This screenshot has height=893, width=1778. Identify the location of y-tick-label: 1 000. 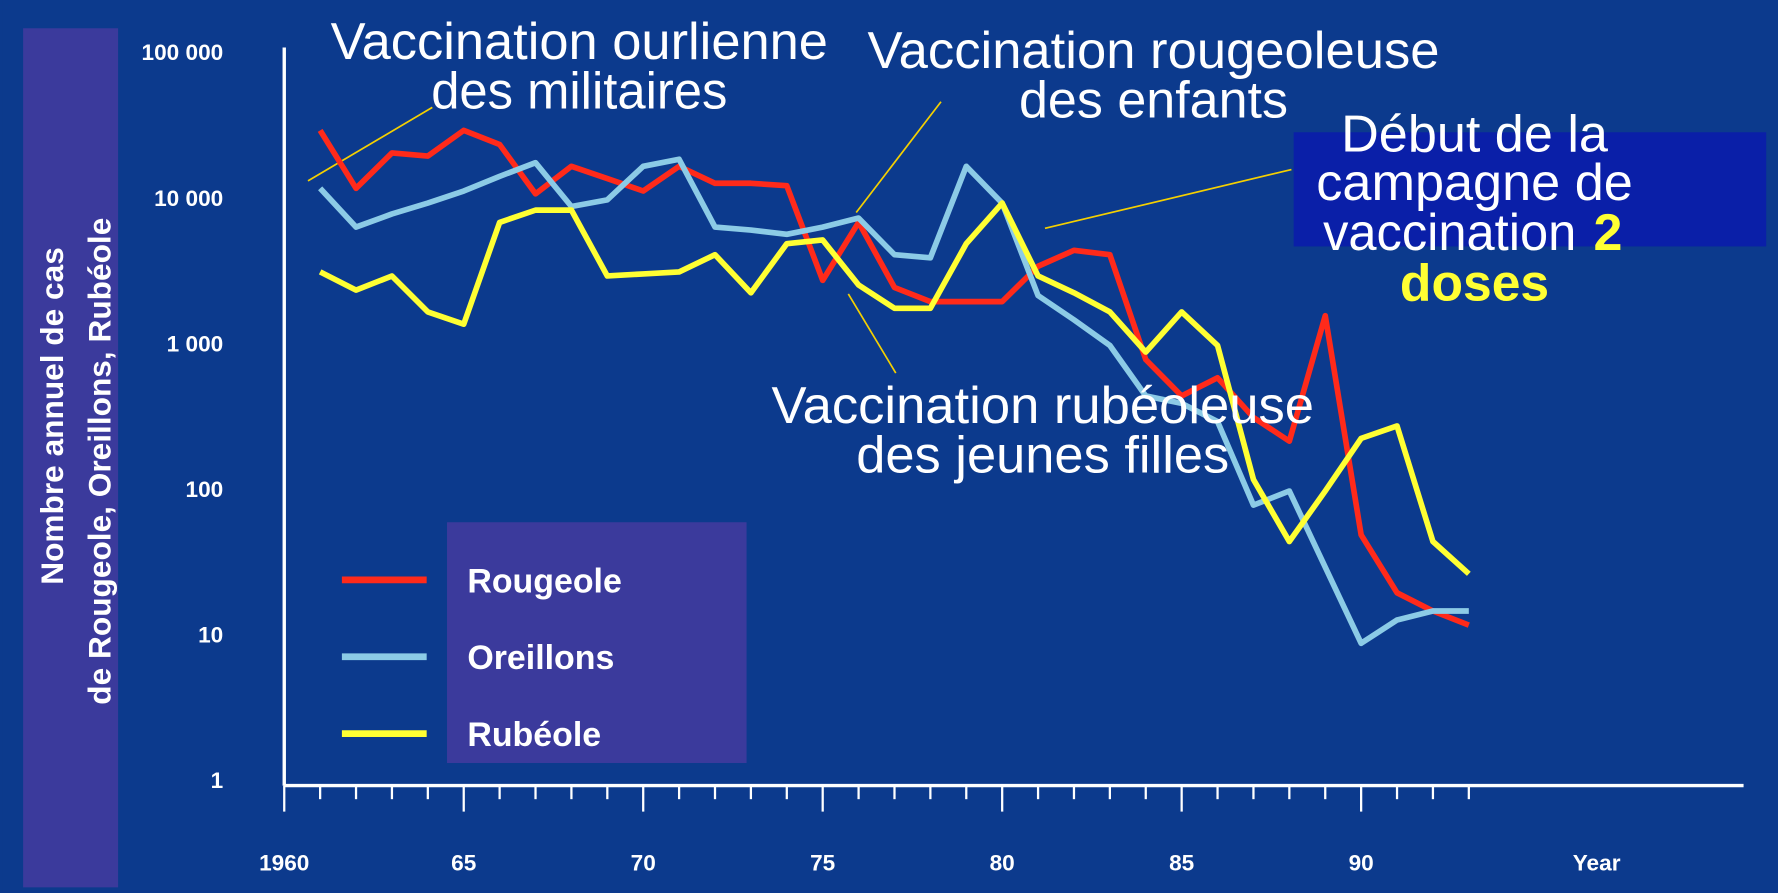
(195, 343).